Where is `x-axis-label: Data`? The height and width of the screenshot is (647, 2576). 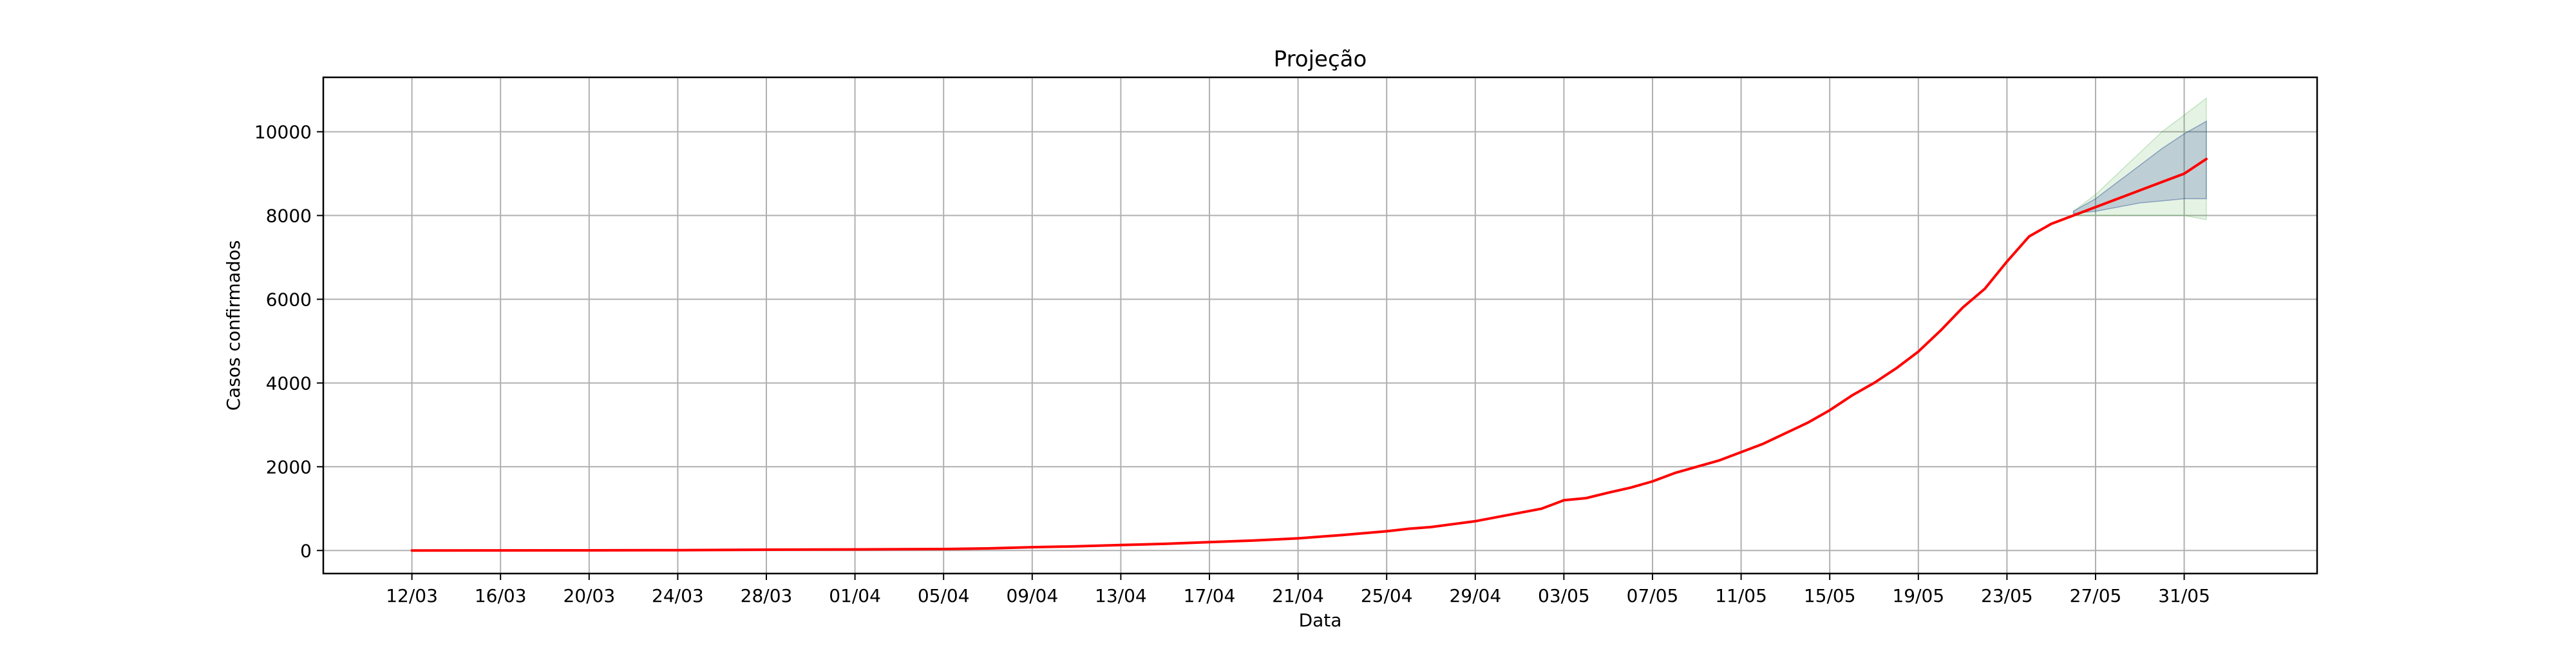
x-axis-label: Data is located at coordinates (1320, 620).